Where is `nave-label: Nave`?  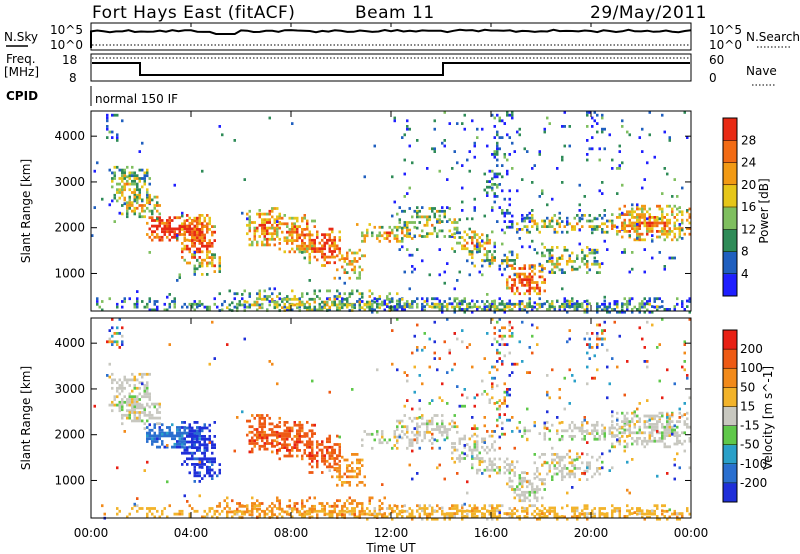 nave-label: Nave is located at coordinates (761, 71).